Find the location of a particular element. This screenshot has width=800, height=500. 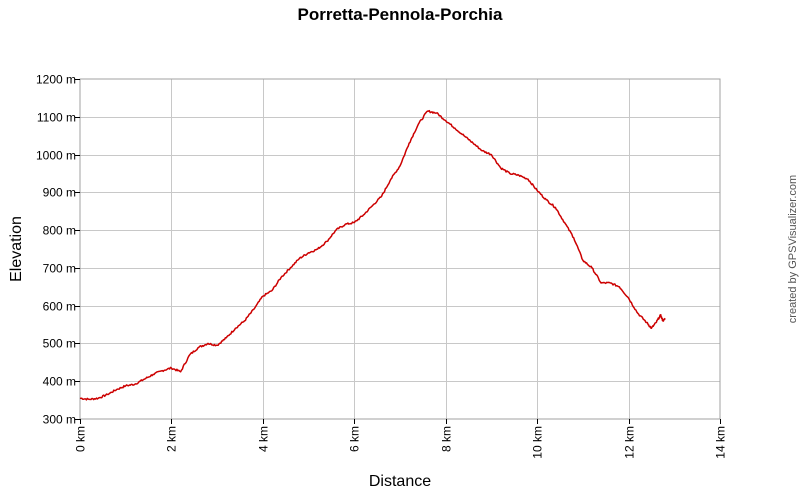

y-tick-label: 800 m is located at coordinates (59, 231).